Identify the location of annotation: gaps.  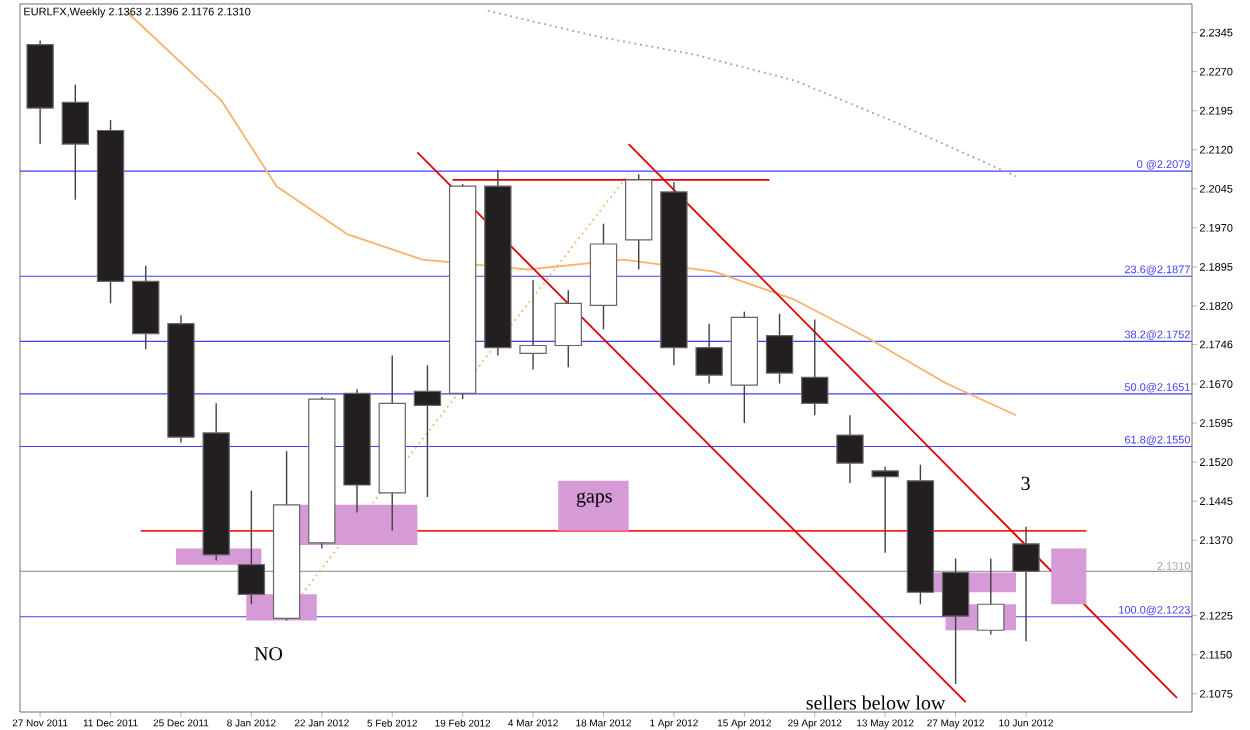
(594, 499).